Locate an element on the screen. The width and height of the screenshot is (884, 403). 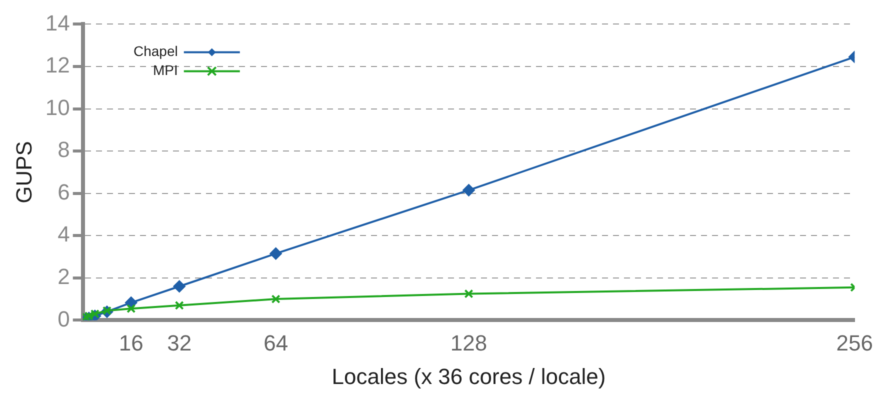
x-tick-label: 16 is located at coordinates (131, 343).